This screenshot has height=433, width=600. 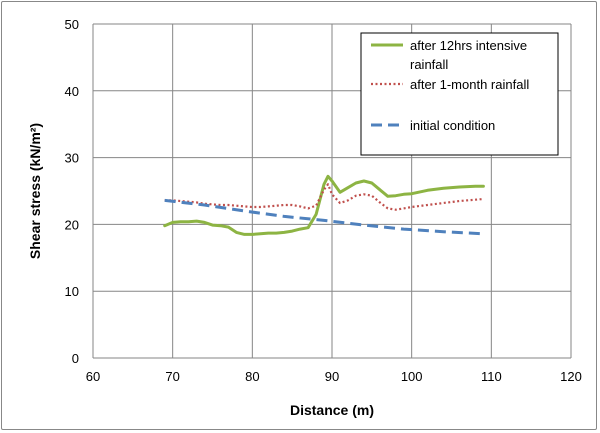 I want to click on x-tick-label: 100, so click(x=412, y=376).